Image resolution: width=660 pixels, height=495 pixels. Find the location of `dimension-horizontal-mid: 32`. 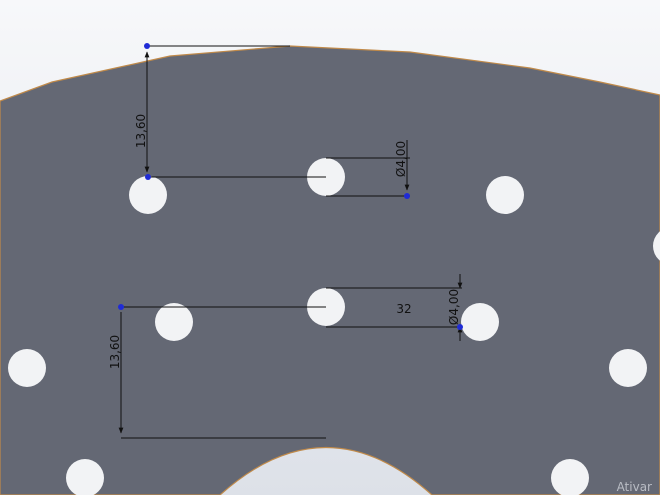

dimension-horizontal-mid: 32 is located at coordinates (291, 307).